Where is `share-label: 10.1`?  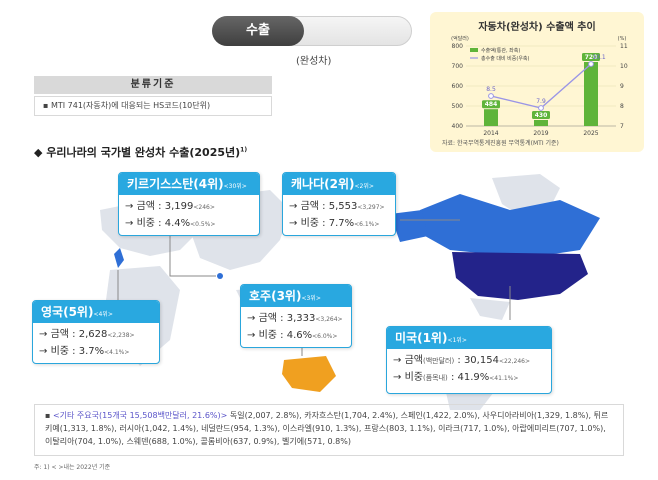 share-label: 10.1 is located at coordinates (599, 57).